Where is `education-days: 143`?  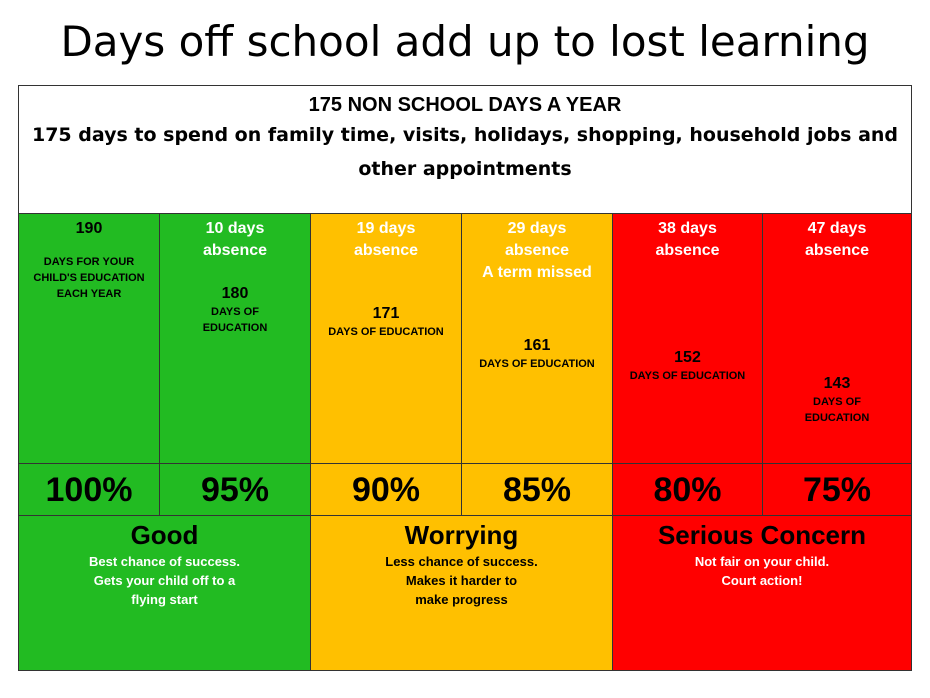 education-days: 143 is located at coordinates (837, 383).